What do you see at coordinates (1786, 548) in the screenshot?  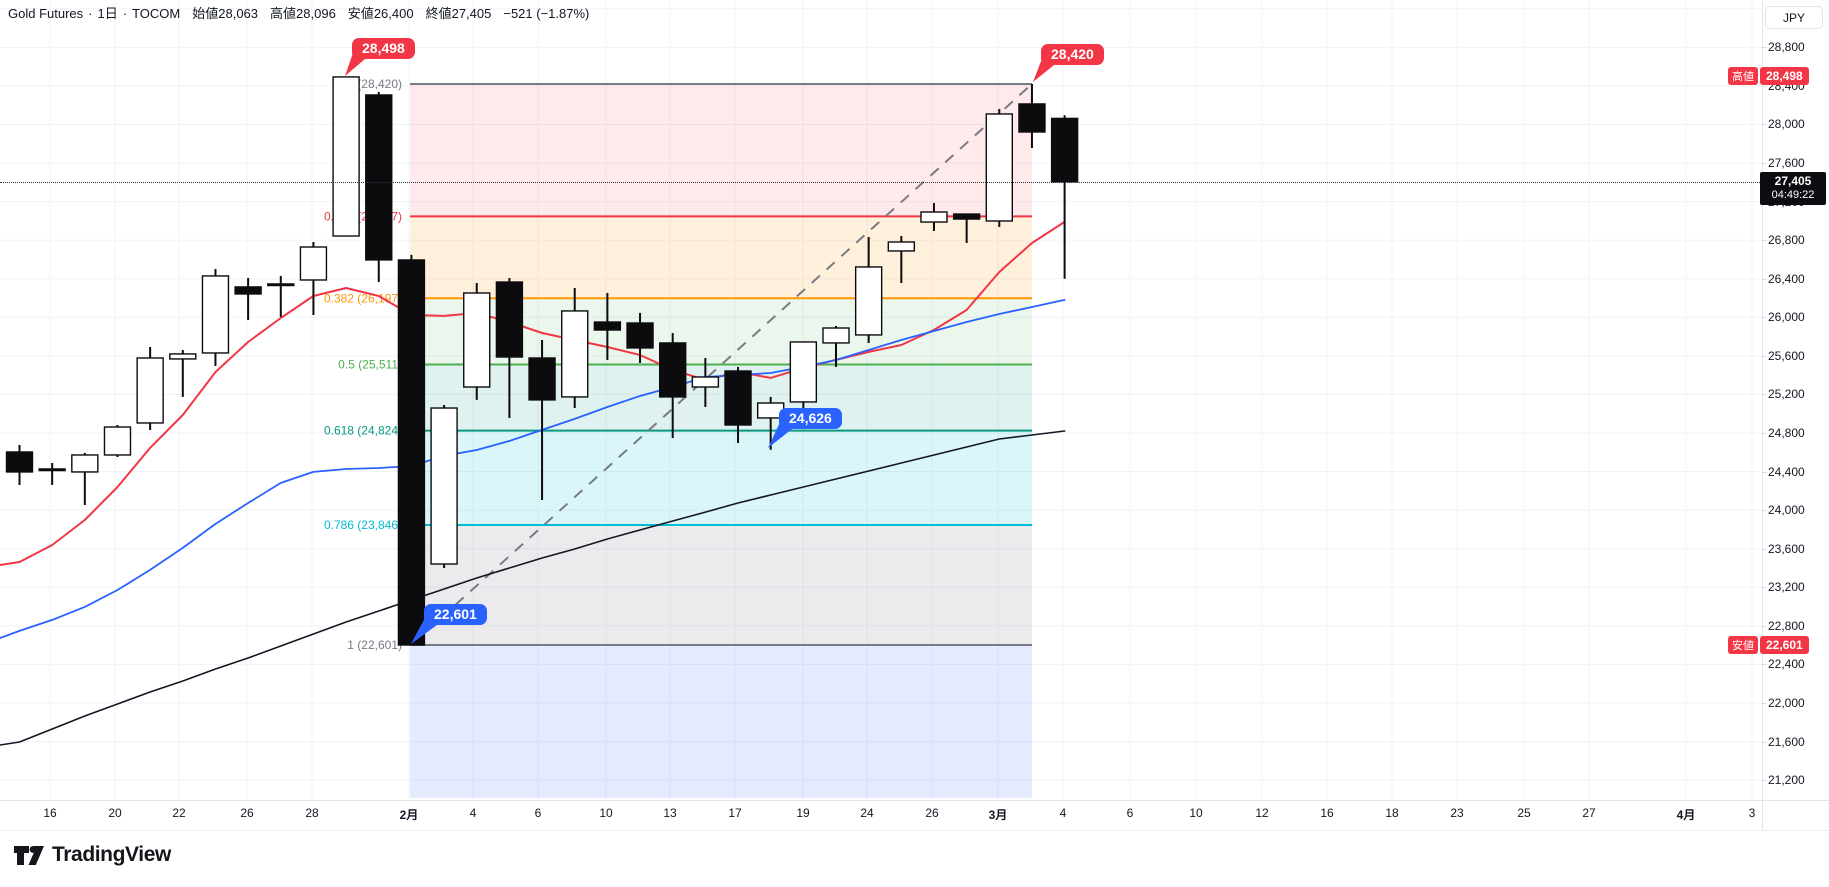 I see `price-tick-label: 23,600` at bounding box center [1786, 548].